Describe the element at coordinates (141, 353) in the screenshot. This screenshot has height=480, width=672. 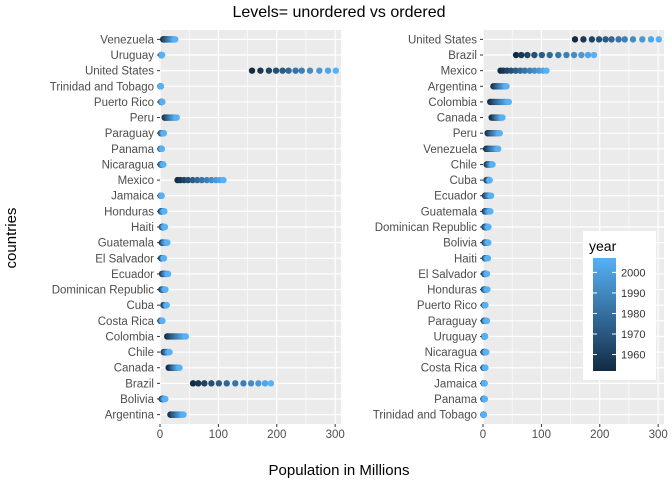
I see `y-tick-label: Chile` at that location.